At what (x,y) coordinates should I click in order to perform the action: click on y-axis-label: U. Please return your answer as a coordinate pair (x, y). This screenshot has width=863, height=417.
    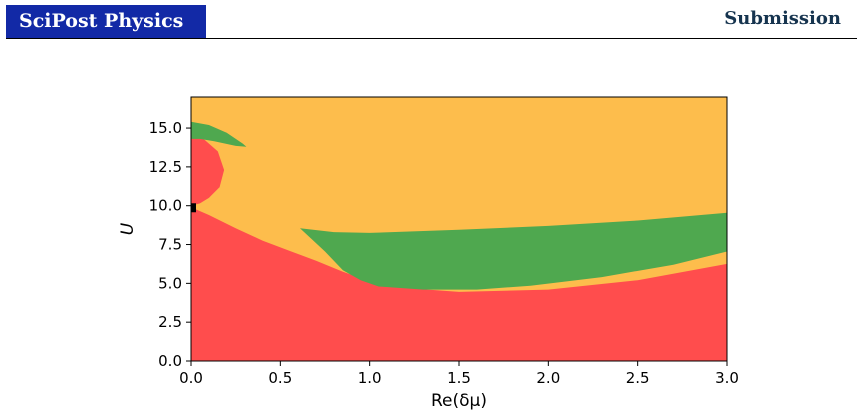
    Looking at the image, I should click on (128, 228).